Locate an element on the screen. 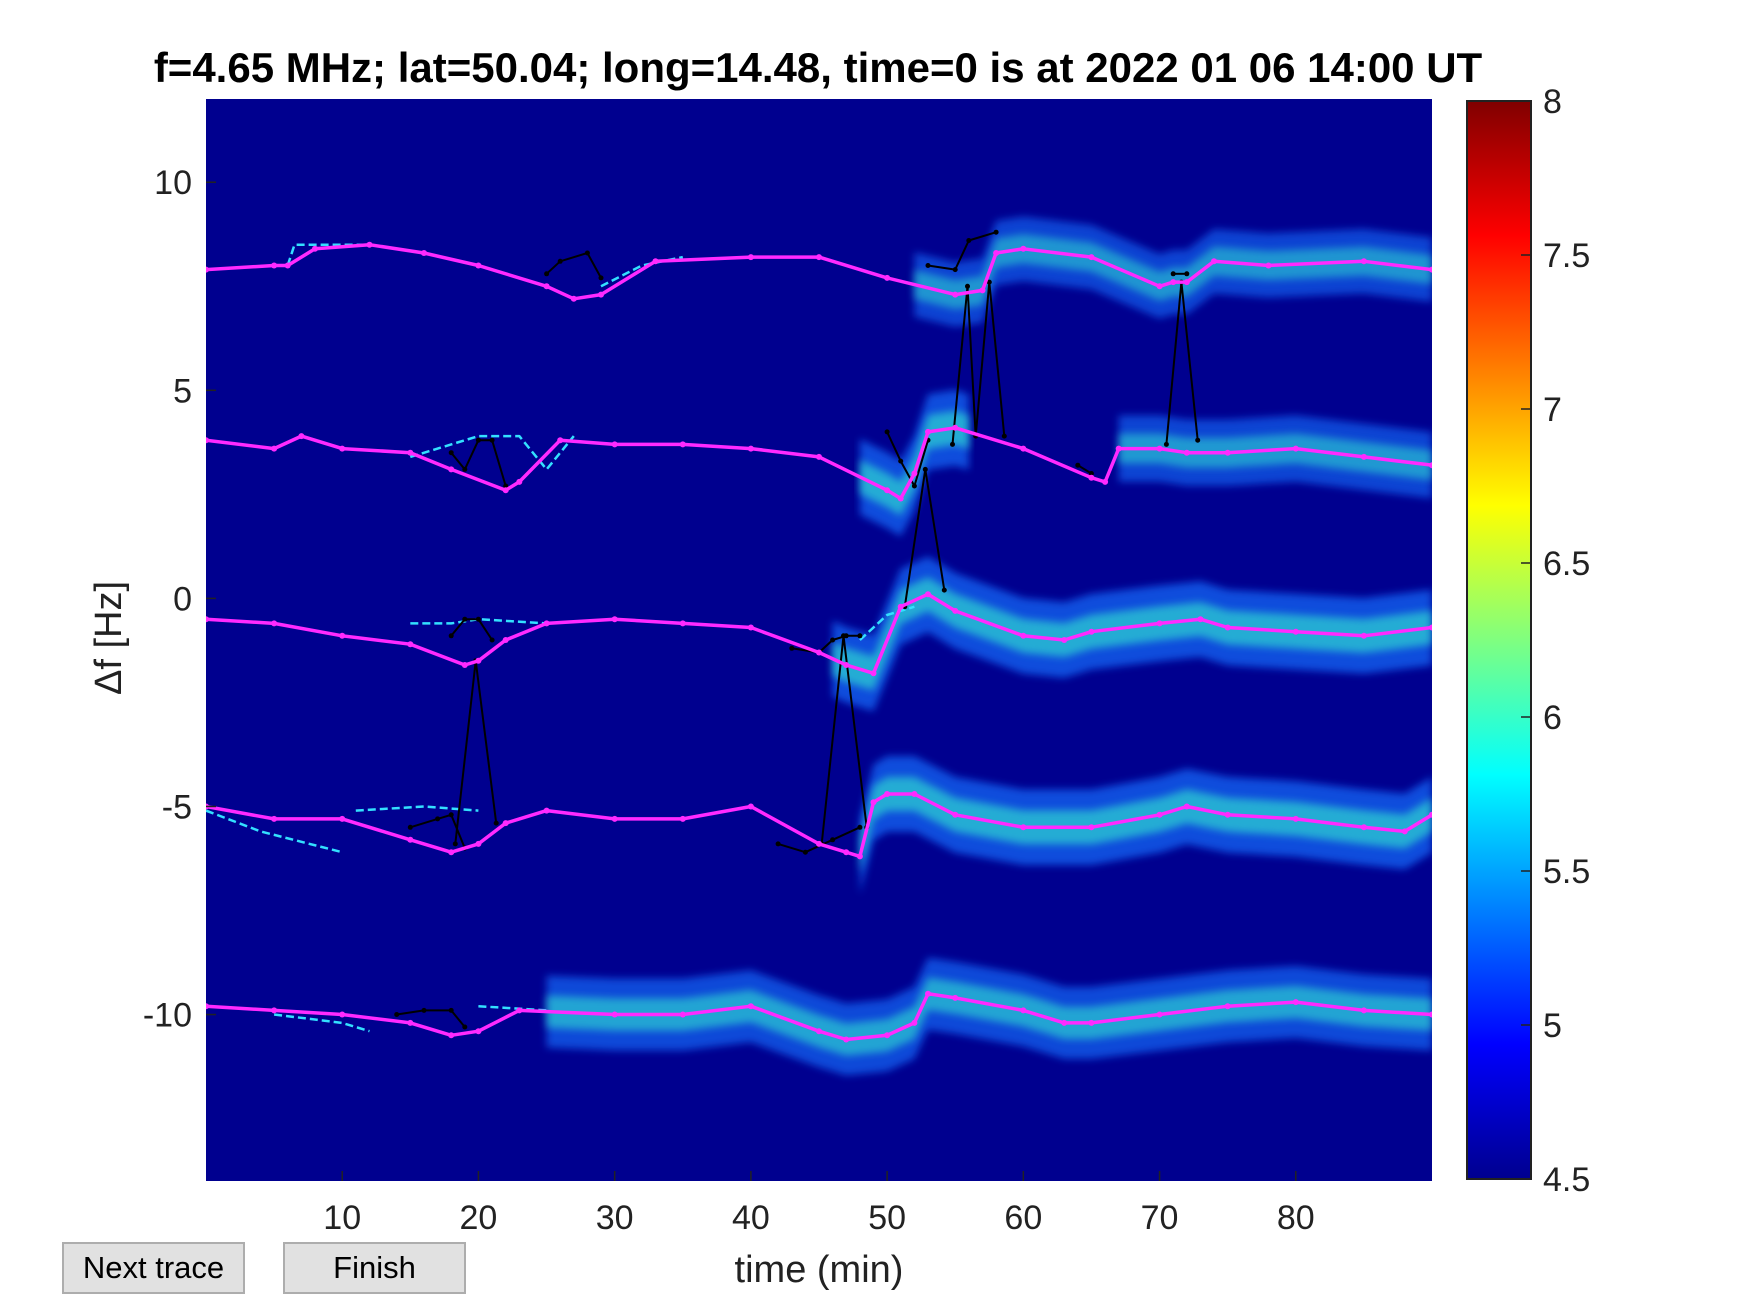  y-tick-label: 0 is located at coordinates (182, 599).